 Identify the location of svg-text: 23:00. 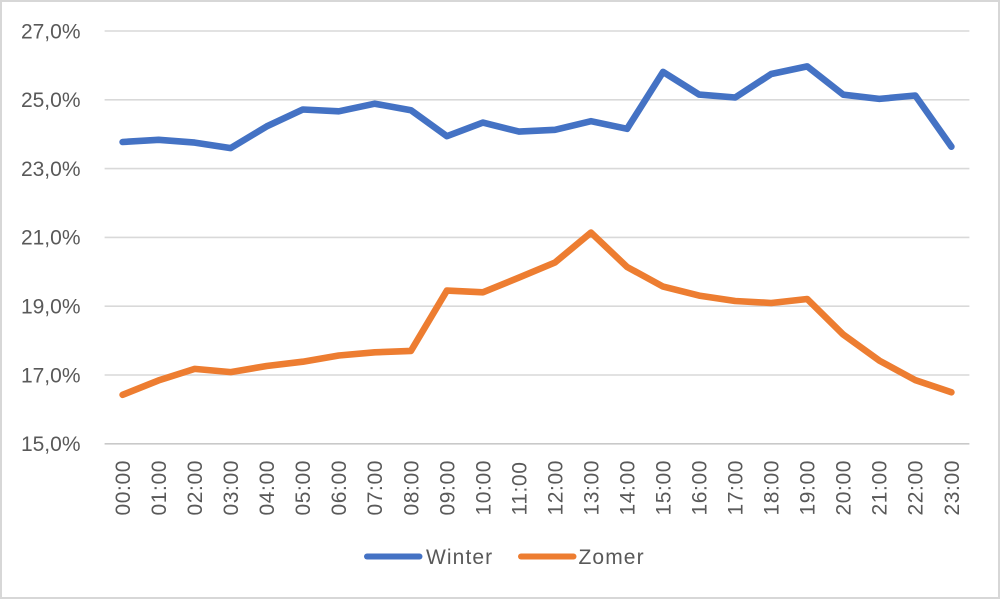
(952, 488).